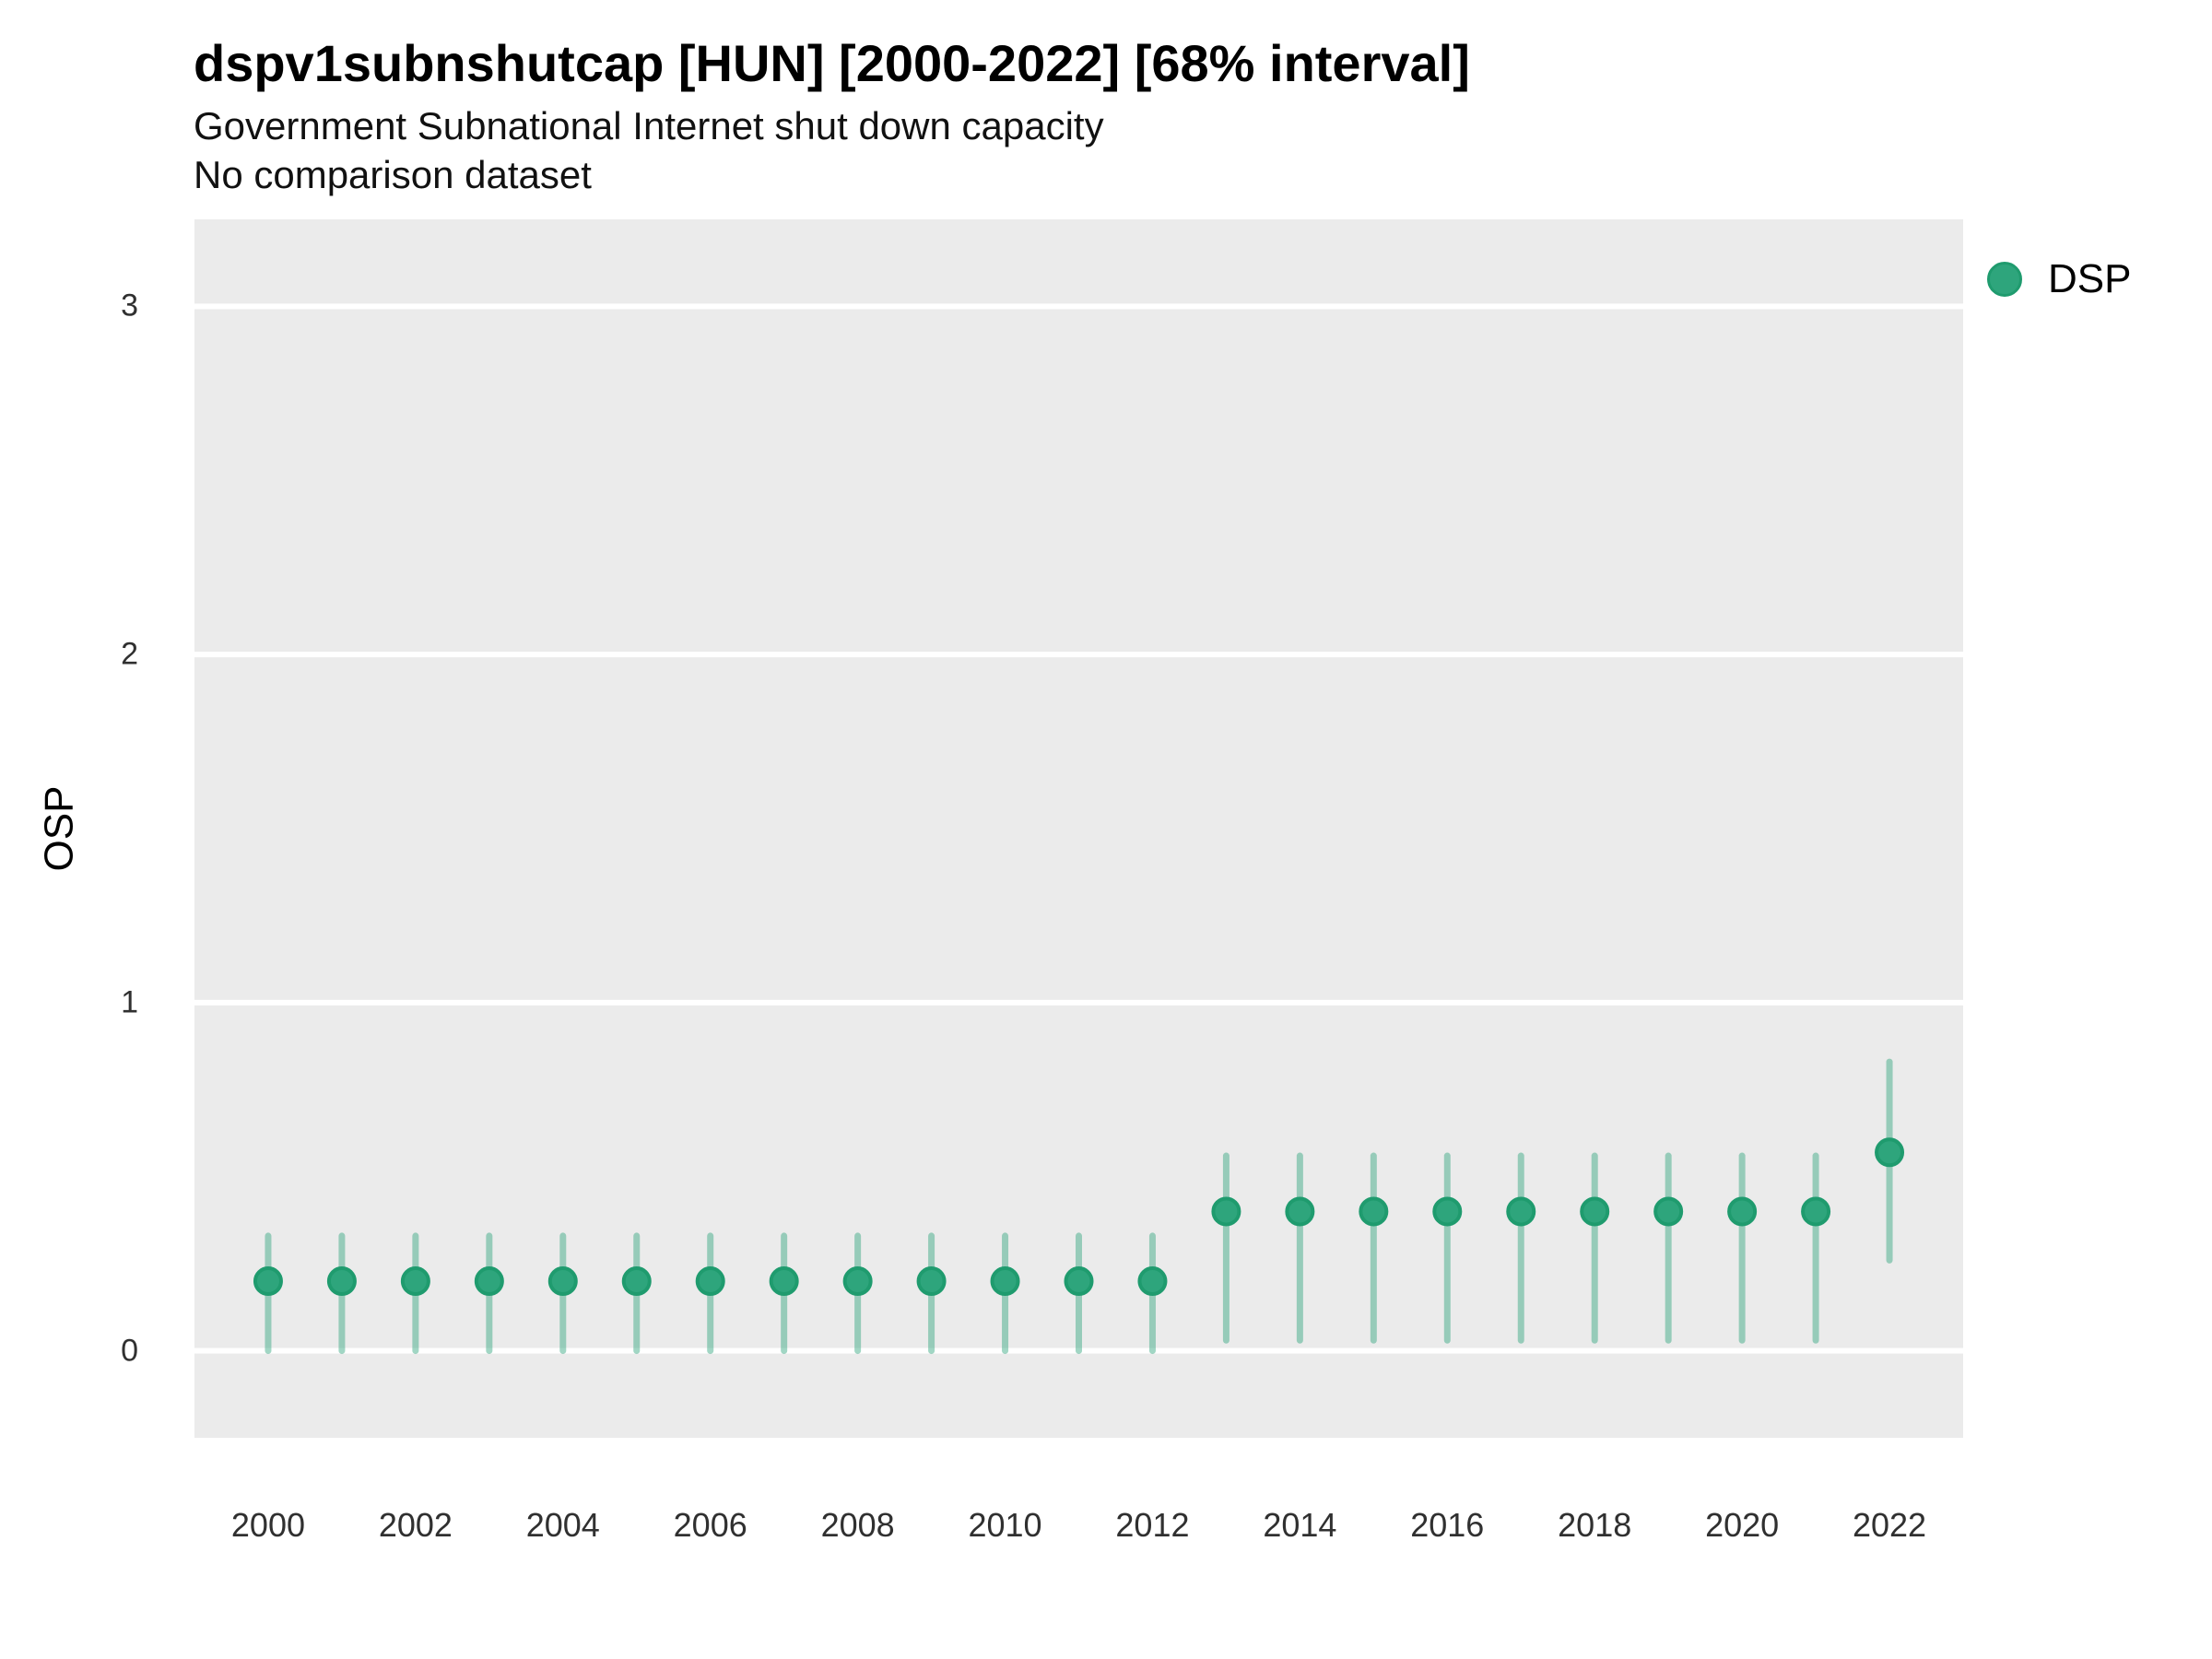  Describe the element at coordinates (1668, 1211) in the screenshot. I see `data-point-2019` at that location.